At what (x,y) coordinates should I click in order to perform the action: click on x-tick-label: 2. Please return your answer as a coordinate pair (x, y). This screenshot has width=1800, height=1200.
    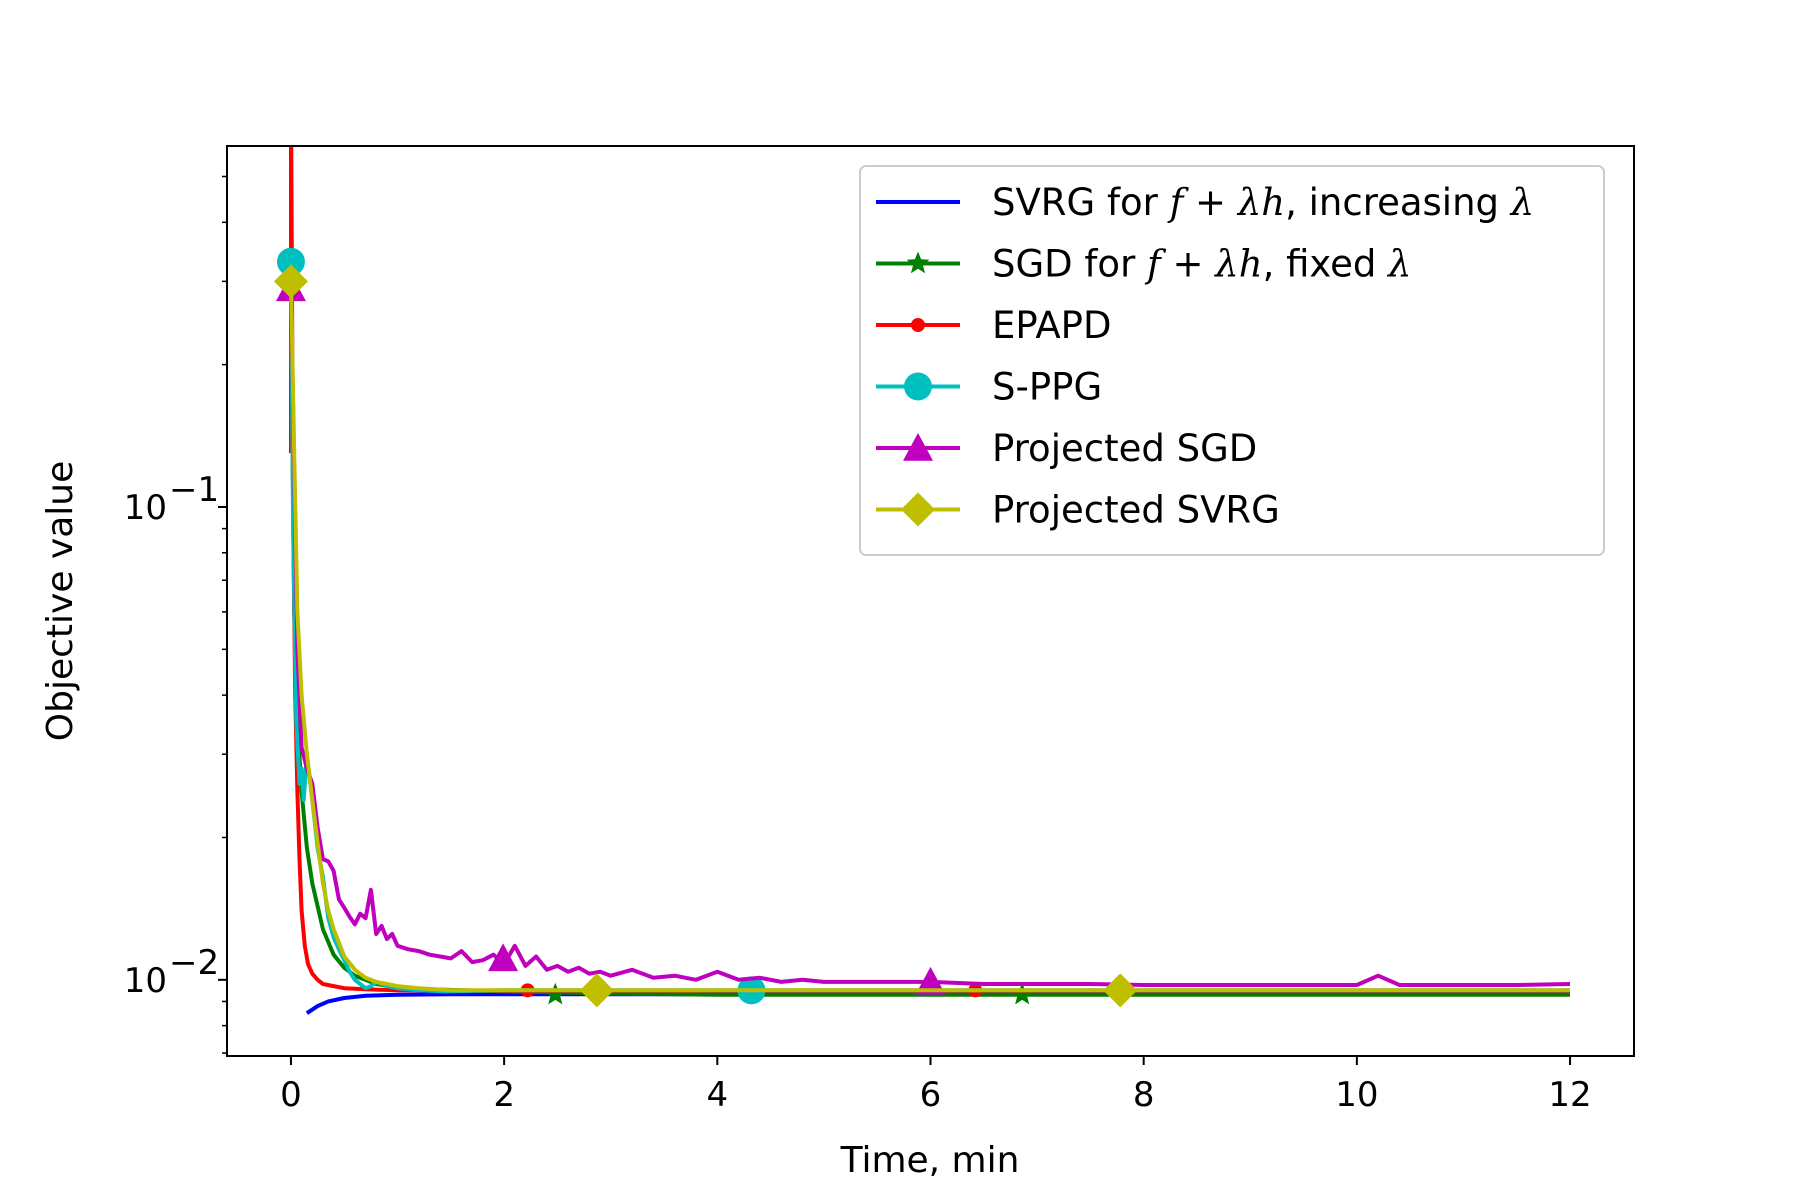
    Looking at the image, I should click on (504, 1095).